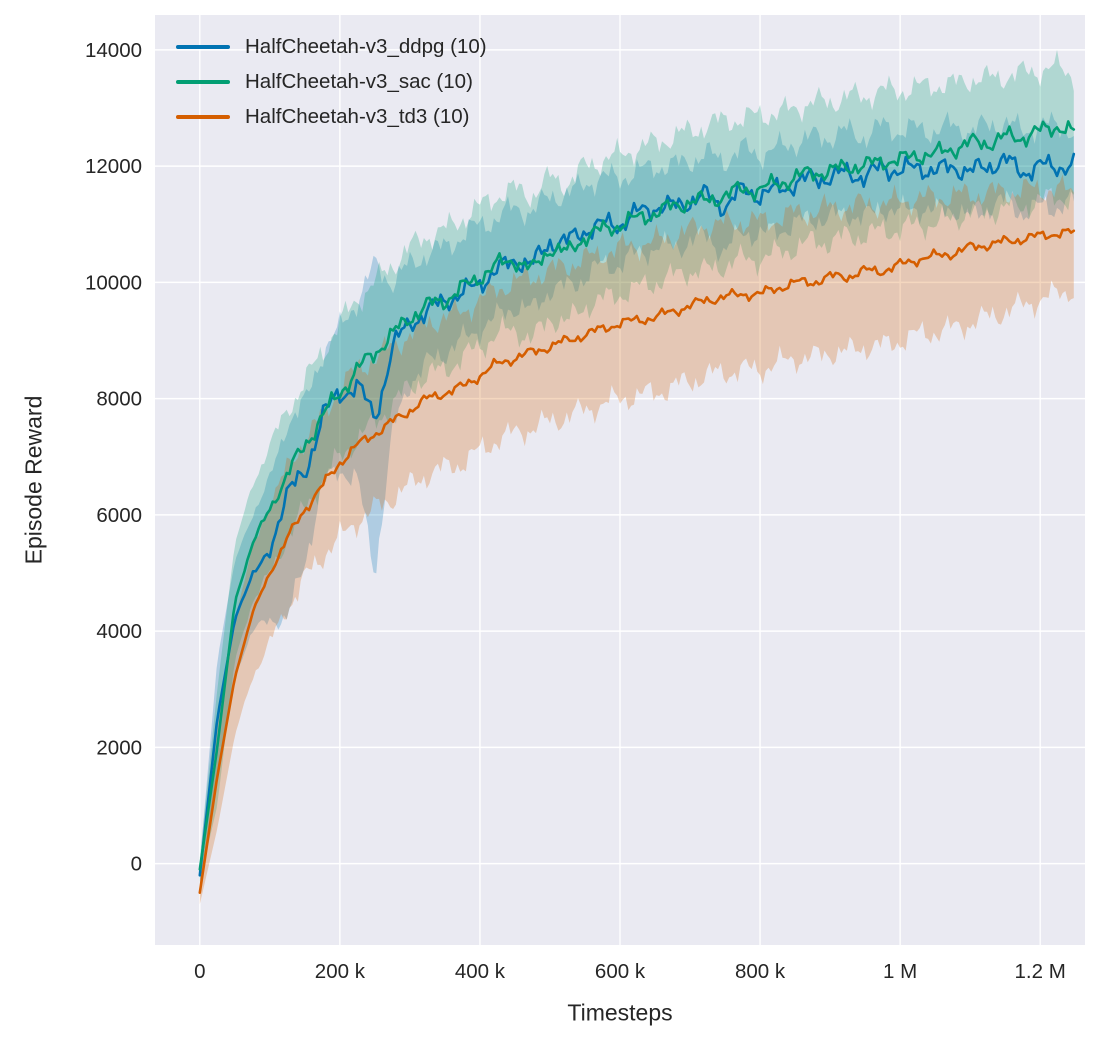 The height and width of the screenshot is (1049, 1107). I want to click on legend-item-ddpg: HalfCheetah-v3_ddpg (10), so click(331, 46).